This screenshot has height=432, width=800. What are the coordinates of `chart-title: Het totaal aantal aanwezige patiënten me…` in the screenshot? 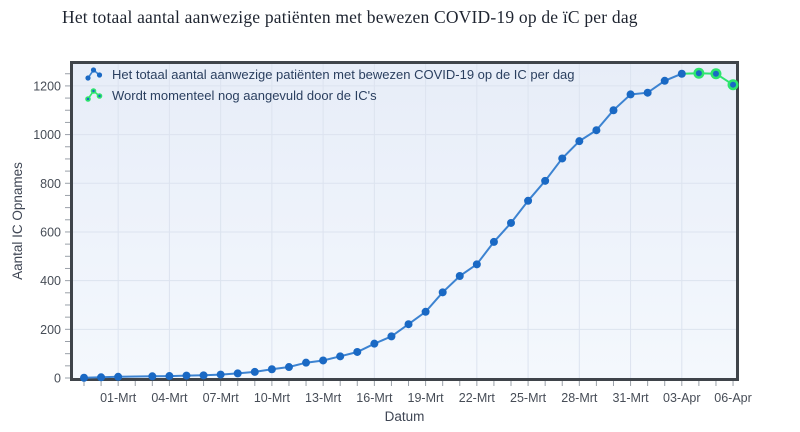 It's located at (350, 17).